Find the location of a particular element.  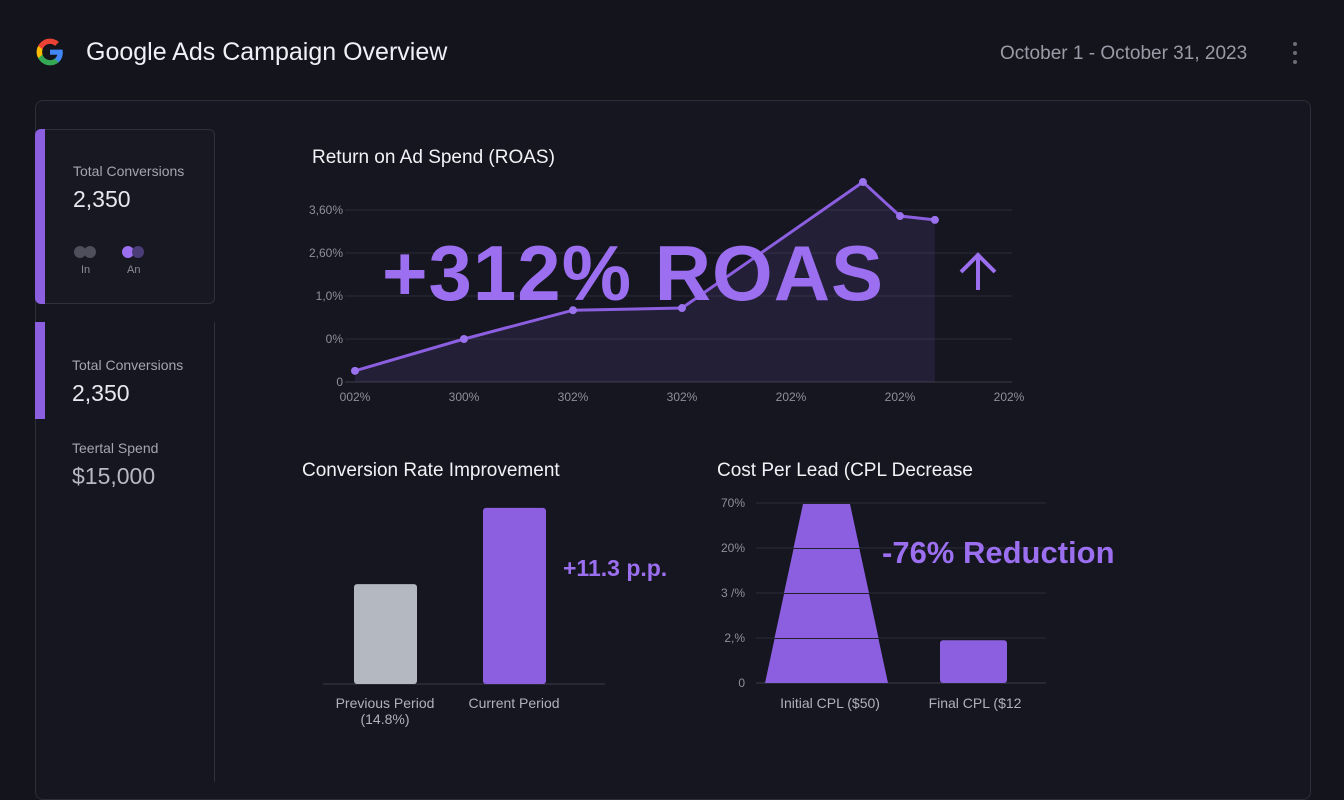

spend-value: $15,000 is located at coordinates (114, 476).